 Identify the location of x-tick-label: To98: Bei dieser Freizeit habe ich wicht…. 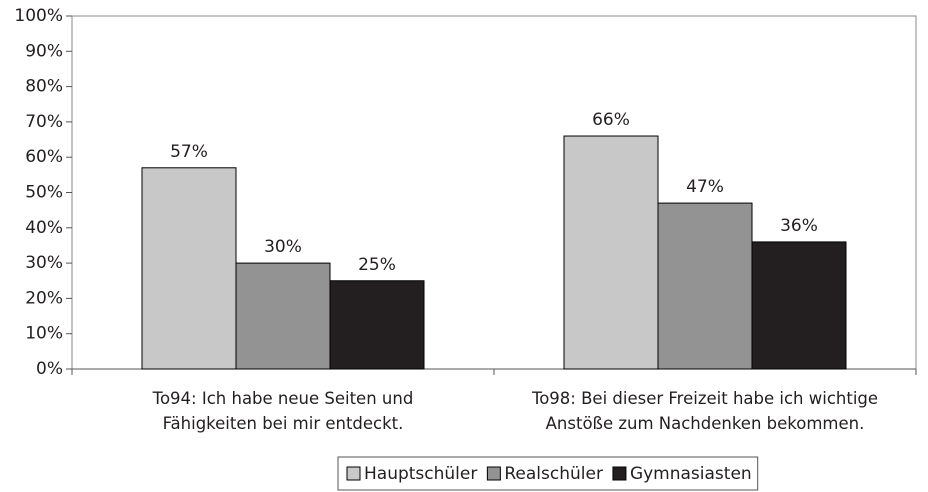
(705, 411).